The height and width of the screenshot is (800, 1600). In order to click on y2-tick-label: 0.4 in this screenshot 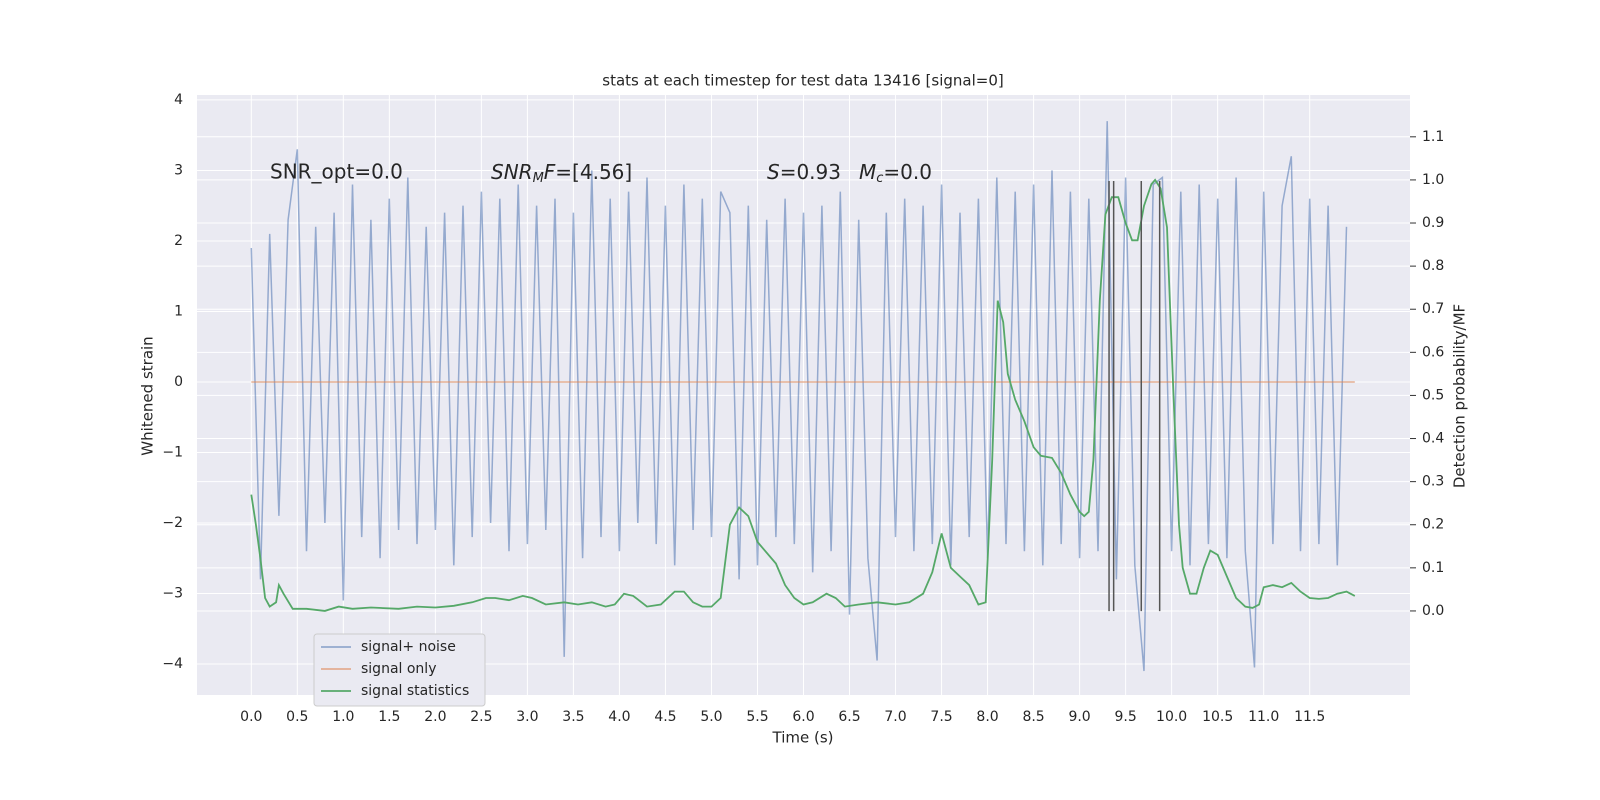, I will do `click(1433, 439)`.